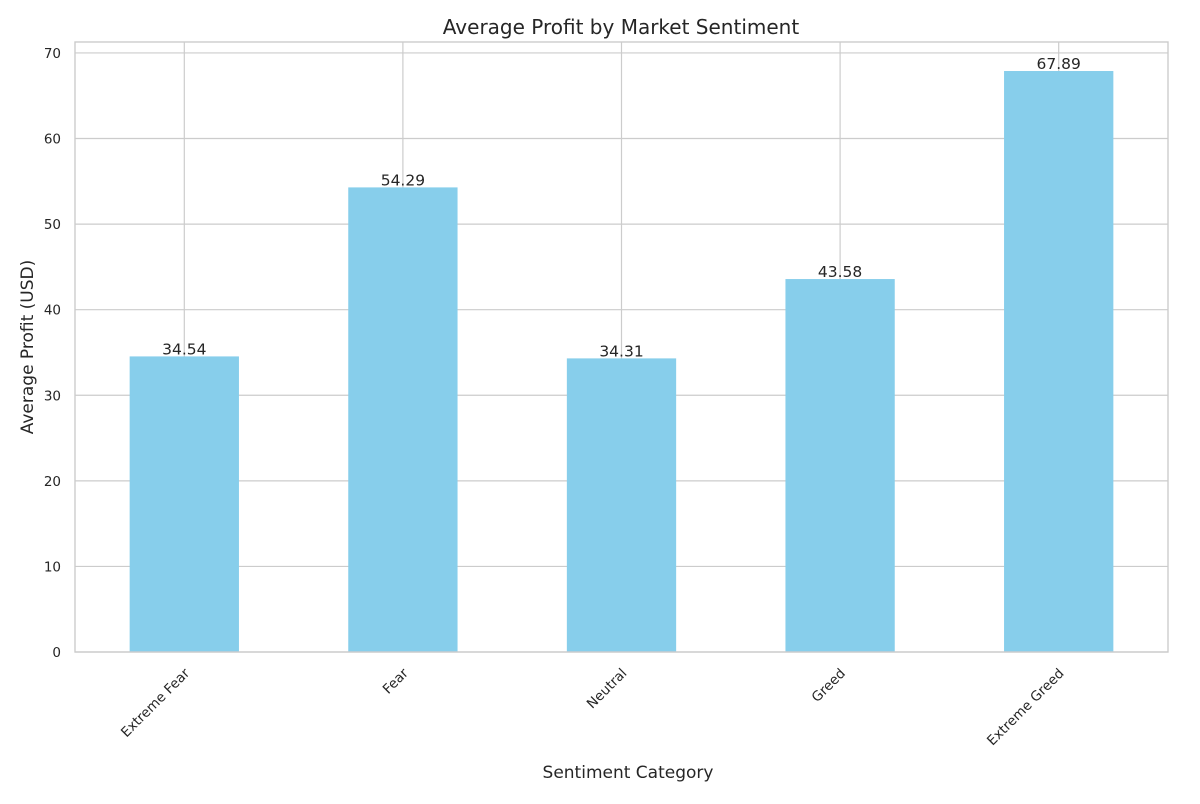 This screenshot has width=1200, height=804. I want to click on bar-neutral, so click(621, 505).